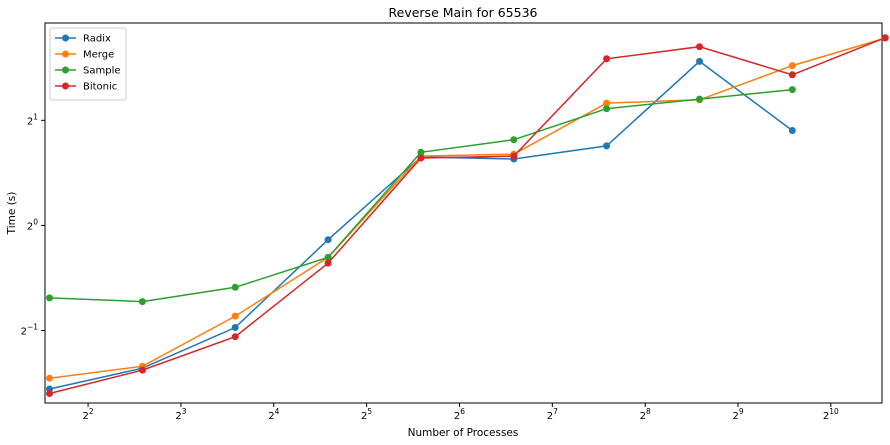 This screenshot has height=445, width=890. What do you see at coordinates (184, 411) in the screenshot?
I see `x-tick-exponent: 3` at bounding box center [184, 411].